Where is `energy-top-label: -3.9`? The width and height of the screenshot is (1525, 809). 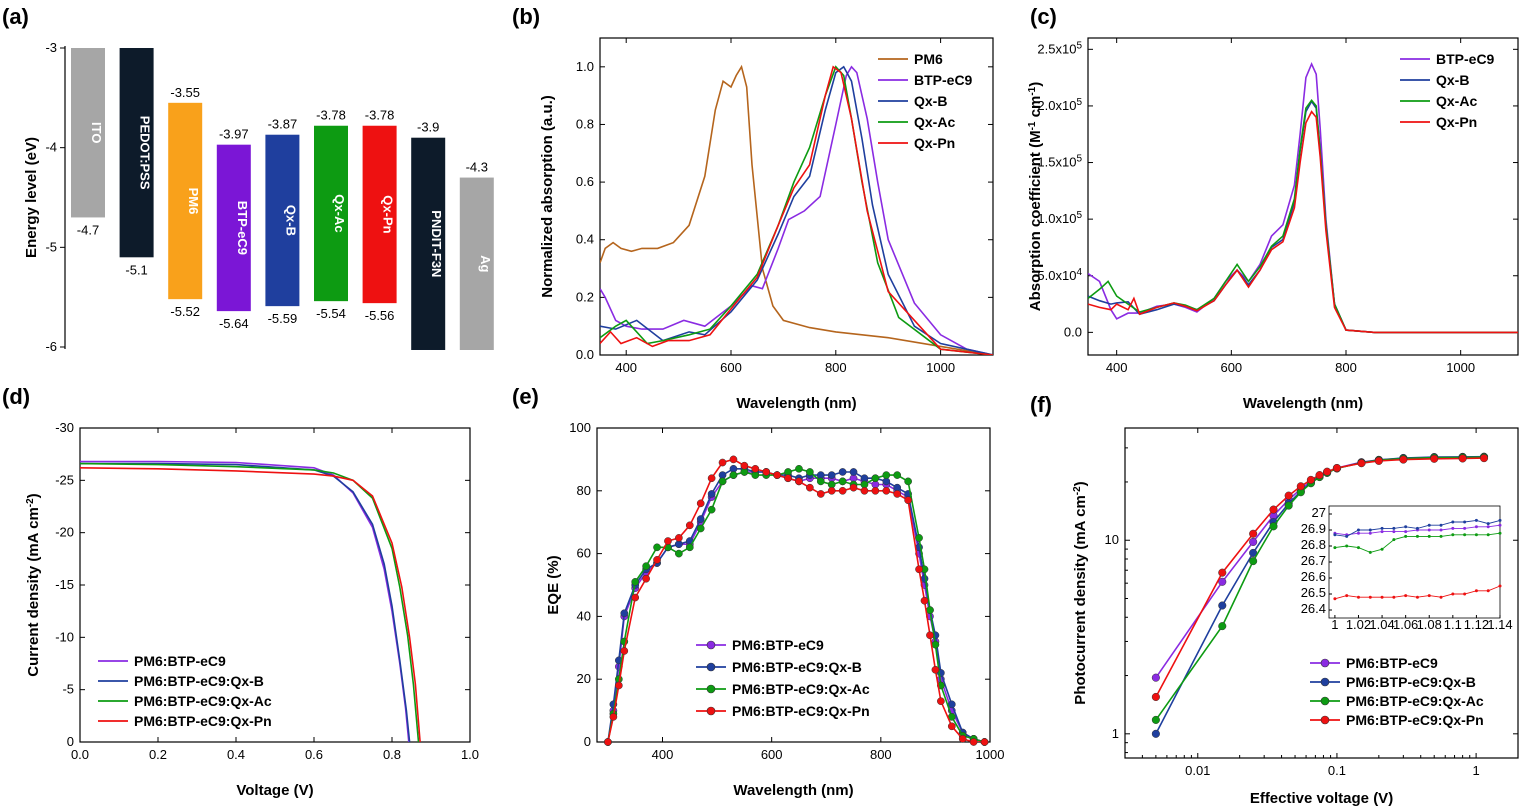
energy-top-label: -3.9 is located at coordinates (428, 127).